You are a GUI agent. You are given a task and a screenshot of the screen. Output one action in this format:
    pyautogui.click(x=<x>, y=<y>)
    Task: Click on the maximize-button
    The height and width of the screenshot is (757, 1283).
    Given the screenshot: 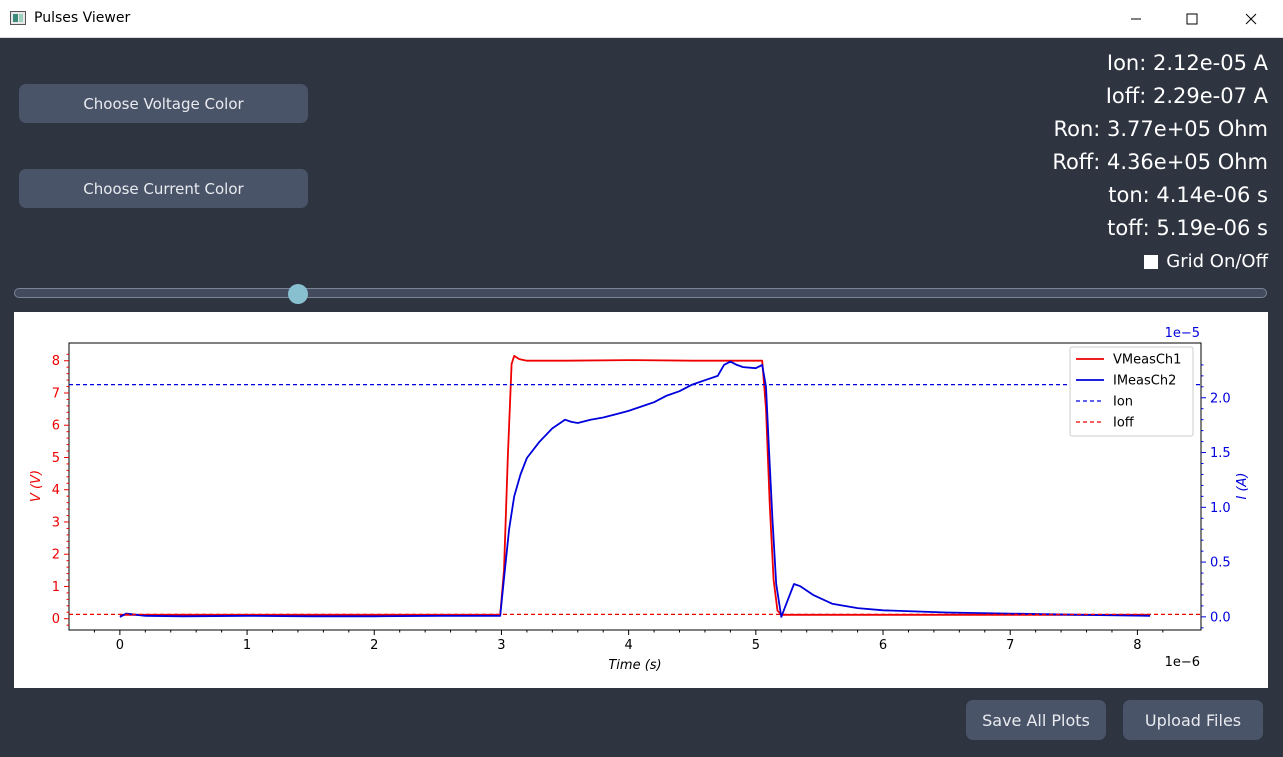 What is the action you would take?
    pyautogui.click(x=1192, y=19)
    